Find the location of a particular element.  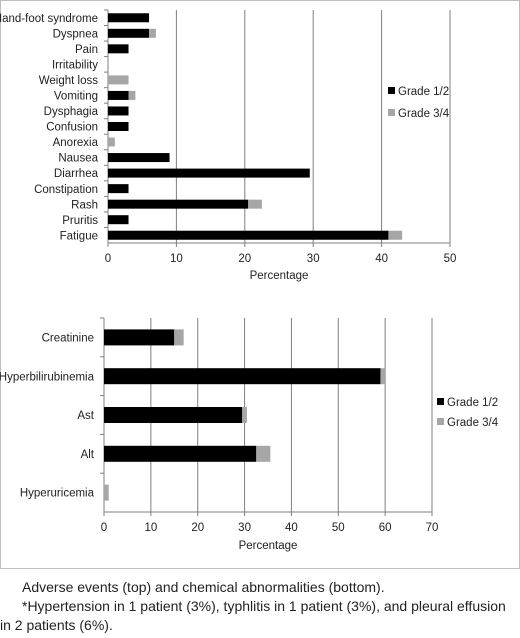

category-label: Pain is located at coordinates (86, 50).